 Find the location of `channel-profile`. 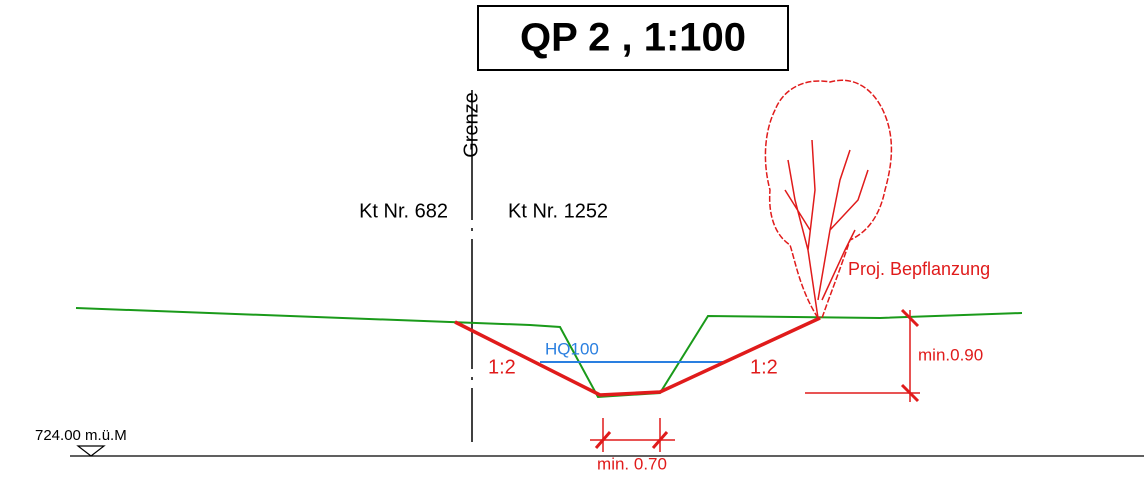

channel-profile is located at coordinates (637, 356).